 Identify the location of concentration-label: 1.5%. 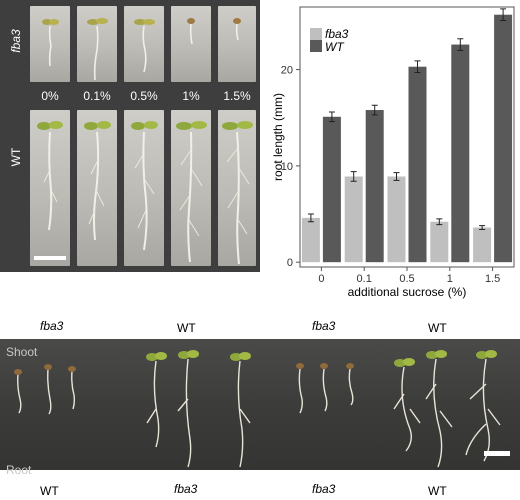
(237, 96).